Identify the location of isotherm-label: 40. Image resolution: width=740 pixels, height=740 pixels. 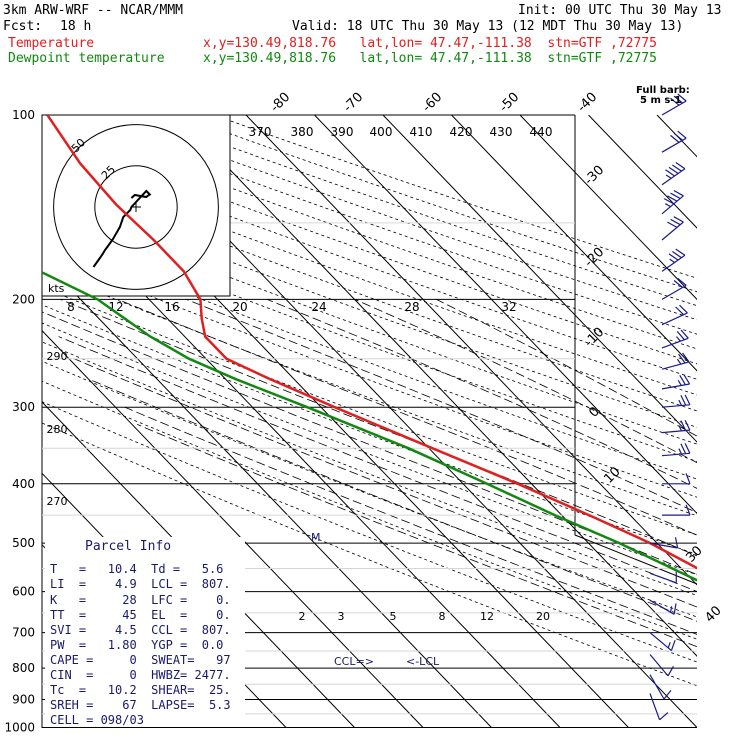
(713, 614).